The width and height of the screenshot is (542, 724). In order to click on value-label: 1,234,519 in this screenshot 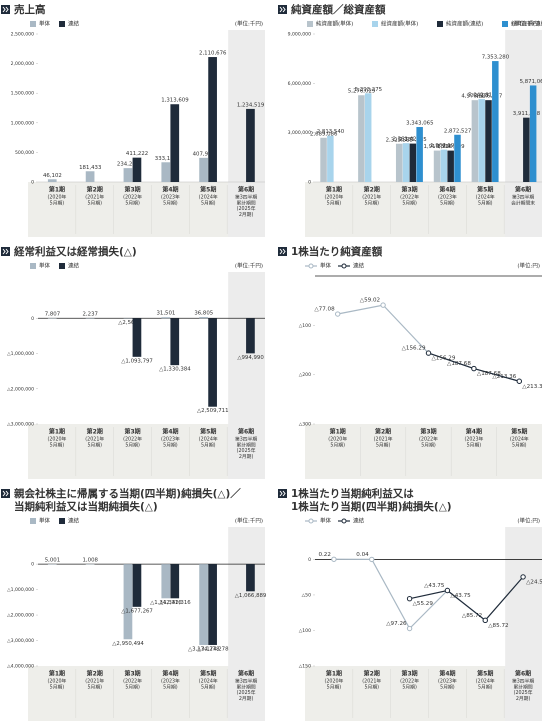, I will do `click(251, 105)`.